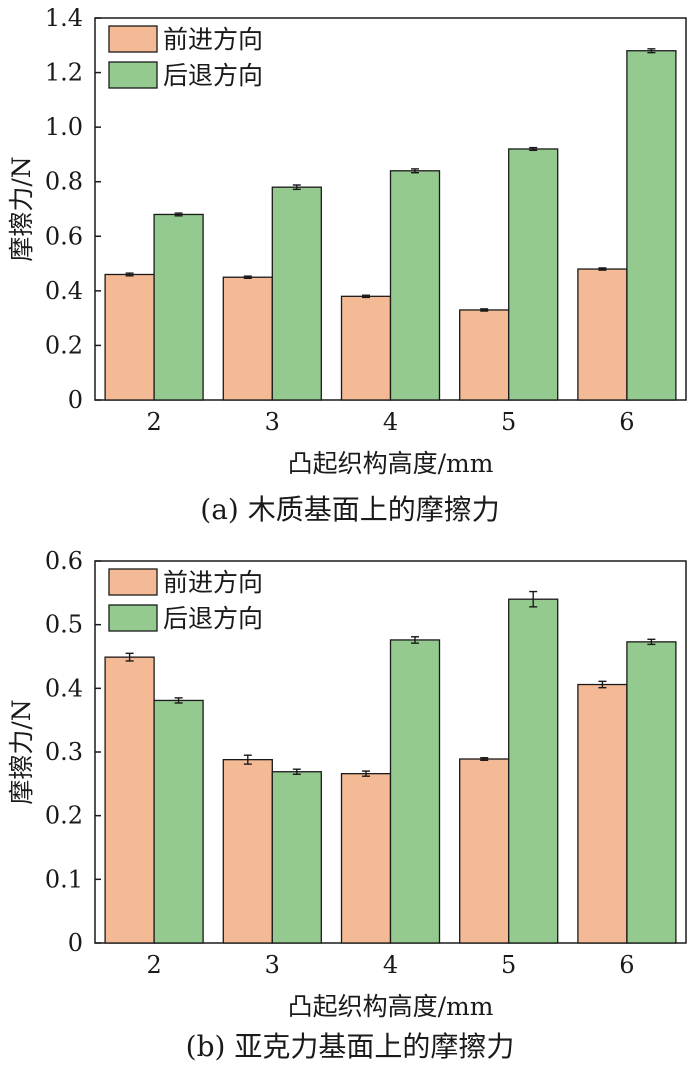  What do you see at coordinates (350, 509) in the screenshot?
I see `chart-caption-a: (a) 木质基面上的摩擦力` at bounding box center [350, 509].